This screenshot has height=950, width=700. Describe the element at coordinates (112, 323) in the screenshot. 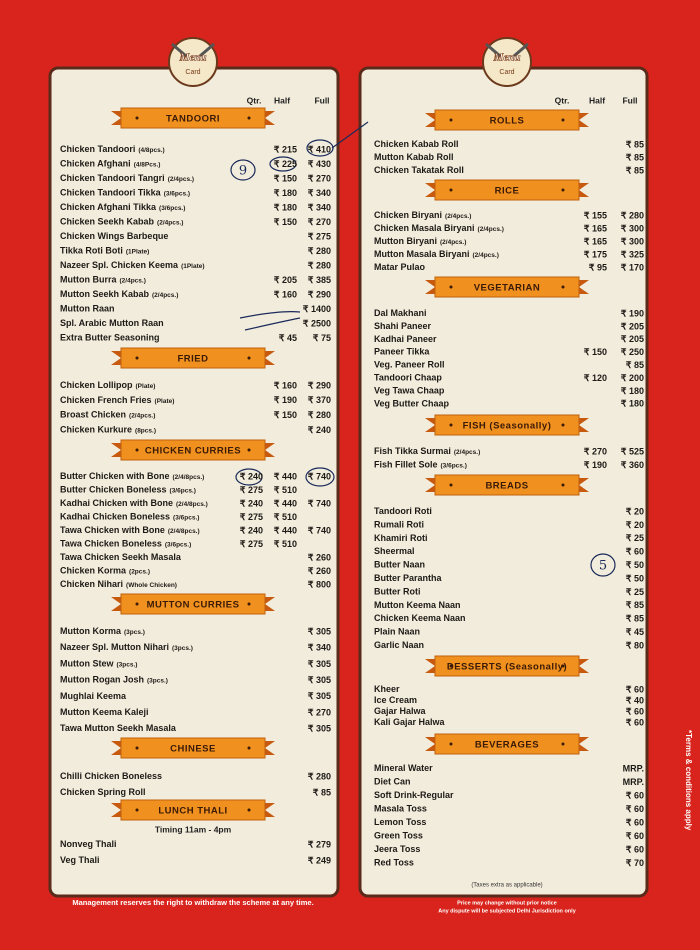

I see `item-name: Spl. Arabic Mutton Raan` at that location.